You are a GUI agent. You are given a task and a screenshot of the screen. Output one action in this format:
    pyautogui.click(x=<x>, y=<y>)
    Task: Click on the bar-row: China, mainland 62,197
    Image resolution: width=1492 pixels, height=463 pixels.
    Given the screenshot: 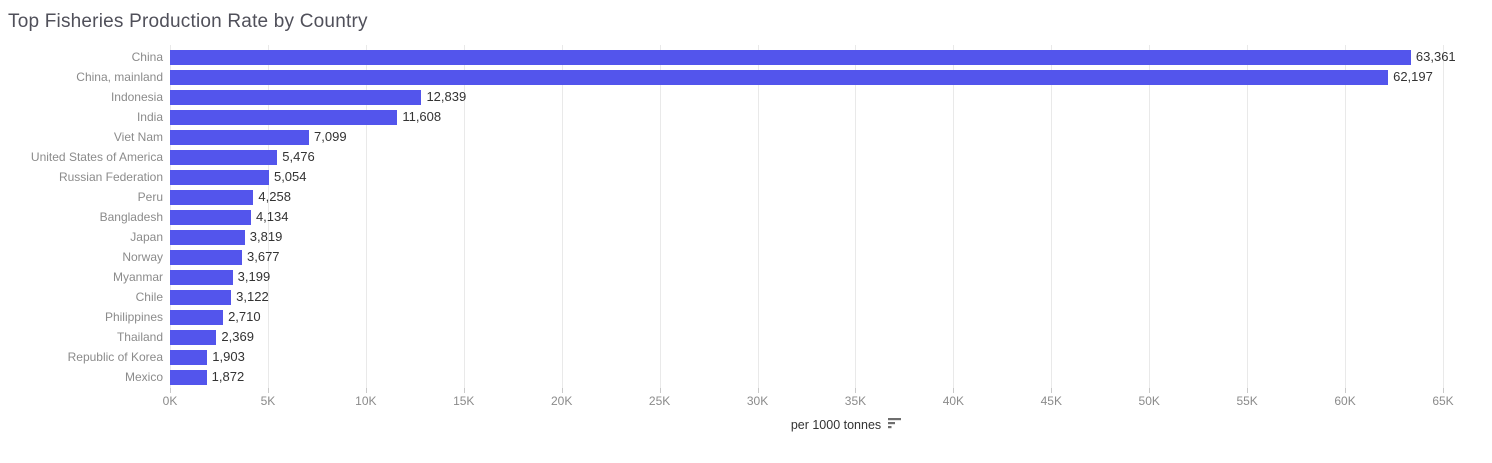 What is the action you would take?
    pyautogui.click(x=746, y=77)
    